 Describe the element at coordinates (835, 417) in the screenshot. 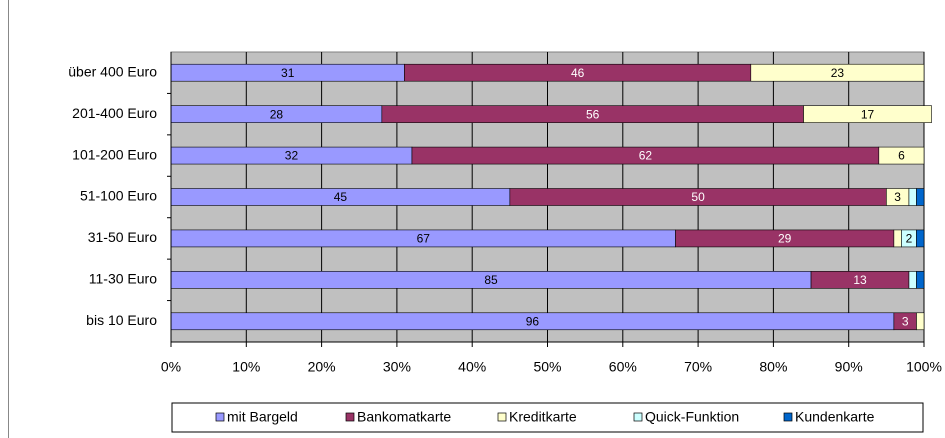

I see `legend-label: Kundenkarte` at that location.